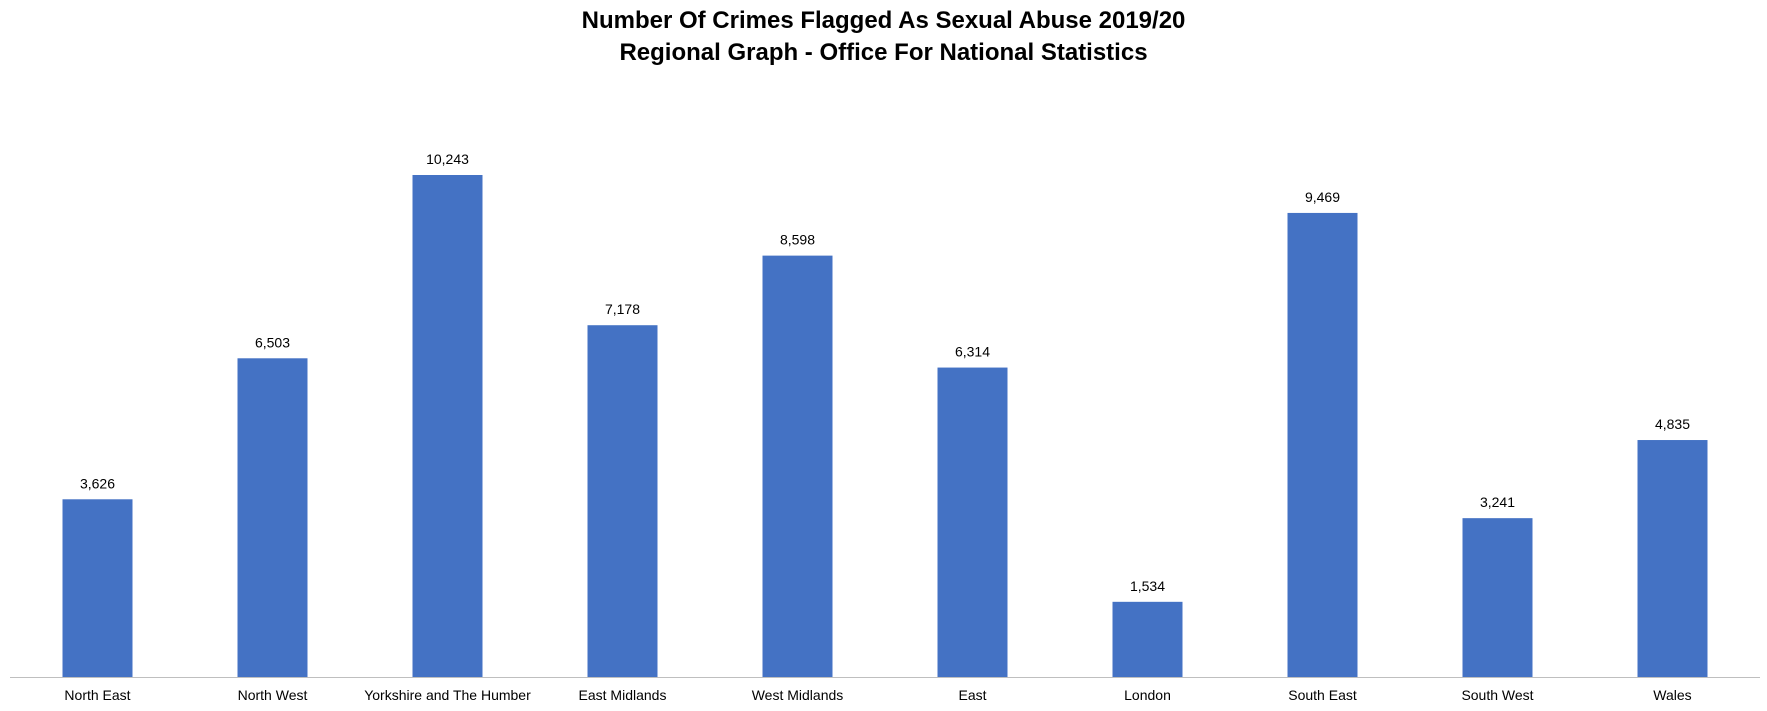 This screenshot has height=711, width=1767. Describe the element at coordinates (1672, 424) in the screenshot. I see `data-label: 4,835` at that location.